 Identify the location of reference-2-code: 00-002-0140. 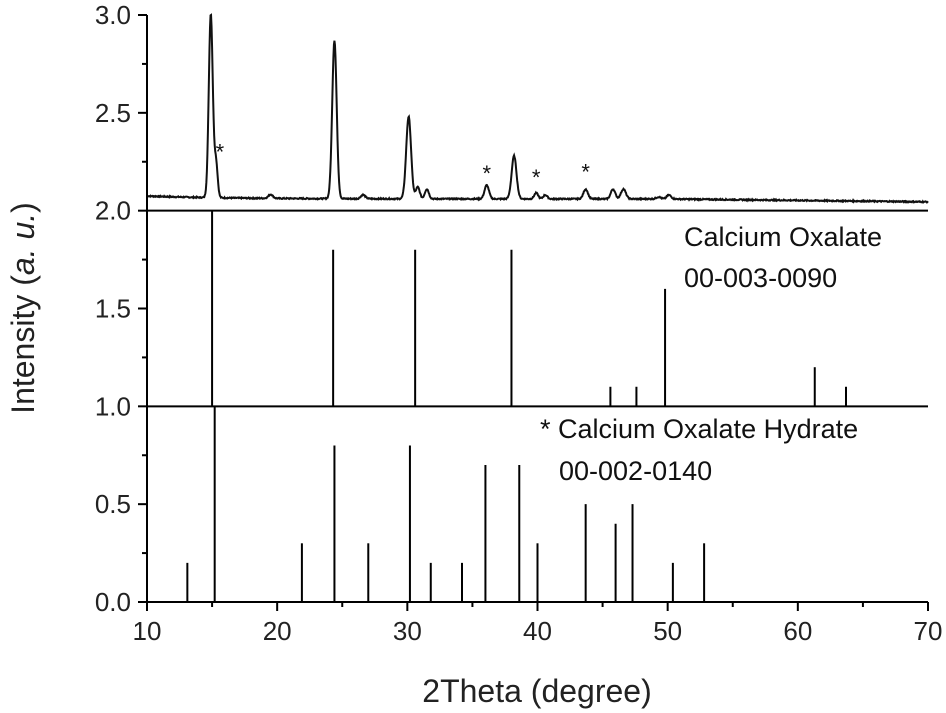
(635, 471).